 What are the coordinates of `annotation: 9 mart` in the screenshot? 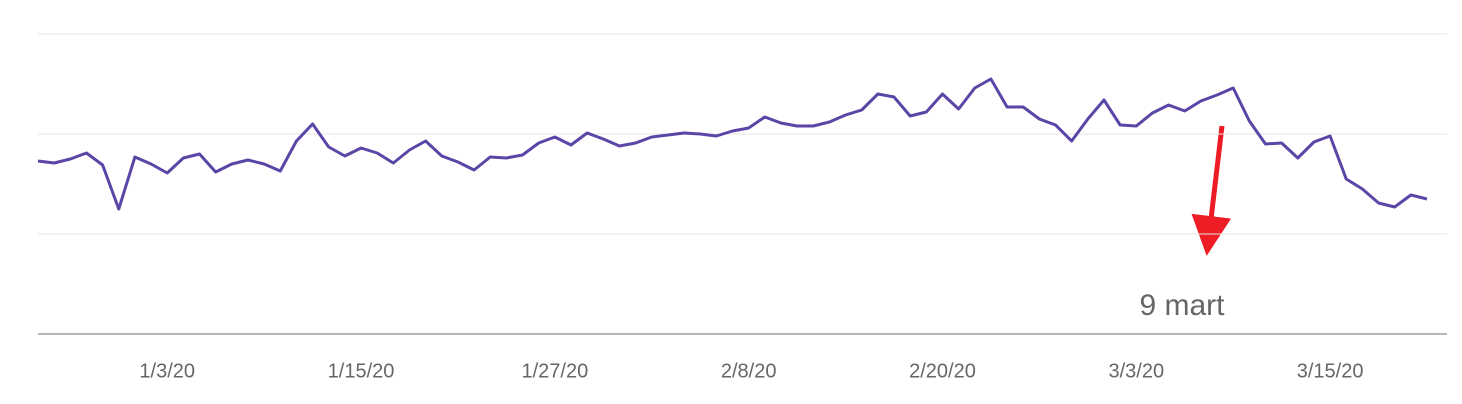 It's located at (1182, 305).